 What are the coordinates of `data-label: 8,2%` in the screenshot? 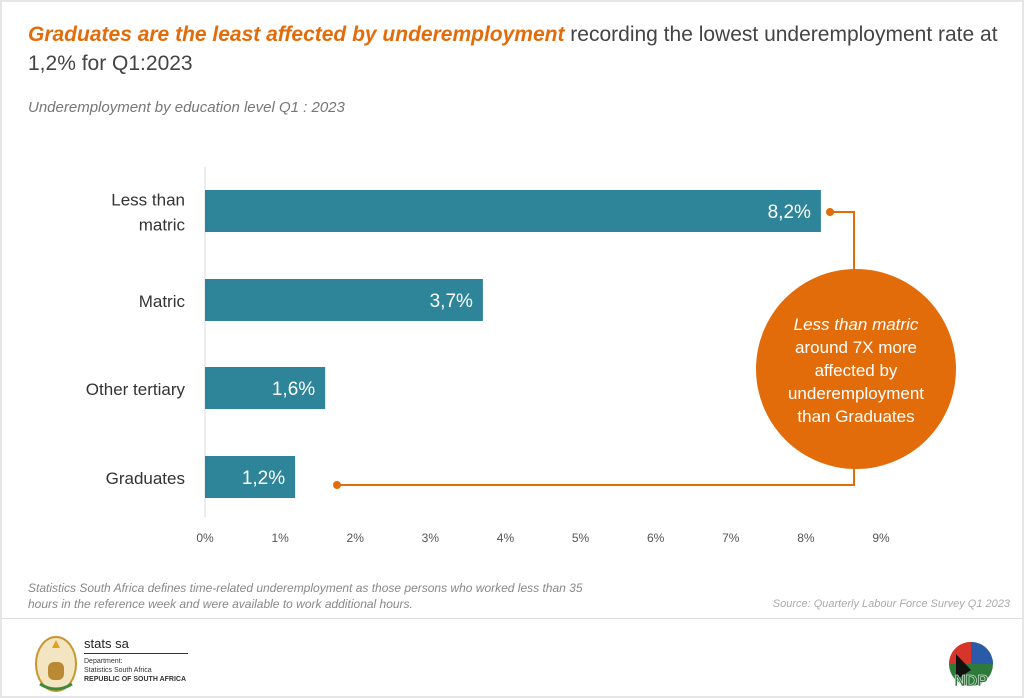 It's located at (789, 212).